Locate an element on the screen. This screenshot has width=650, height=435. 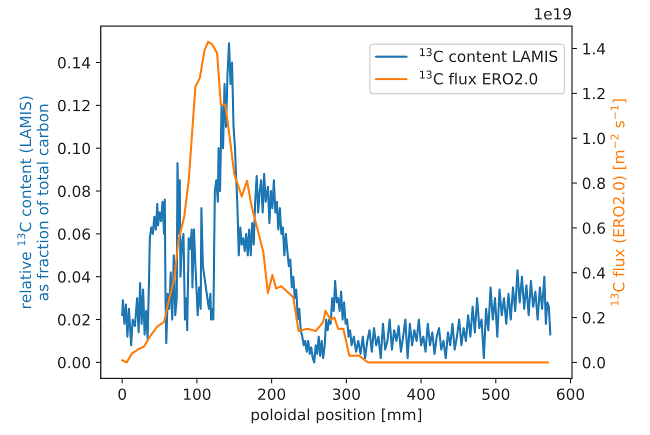
x-tick-label: 0 is located at coordinates (122, 394).